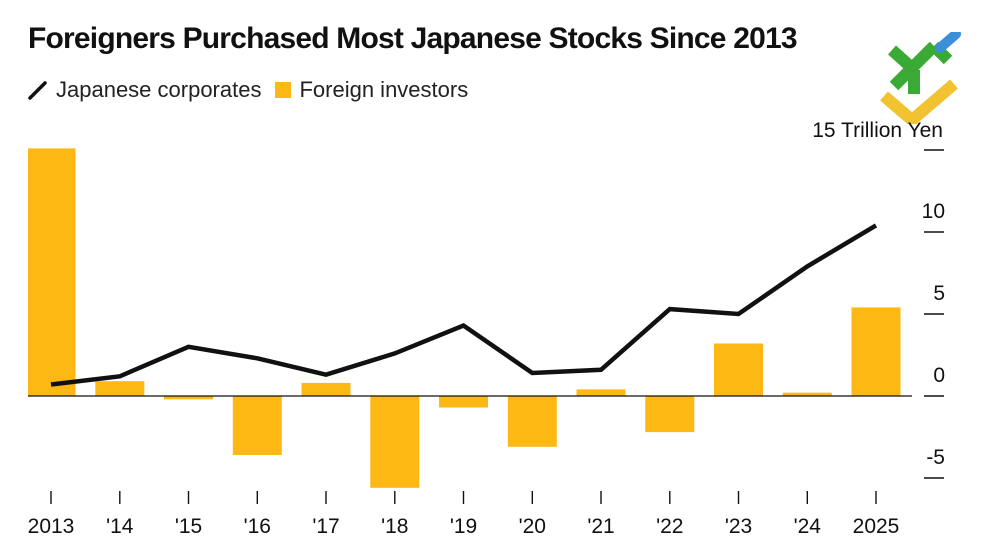 Image resolution: width=1000 pixels, height=545 pixels. What do you see at coordinates (920, 78) in the screenshot?
I see `brand-logo-icon` at bounding box center [920, 78].